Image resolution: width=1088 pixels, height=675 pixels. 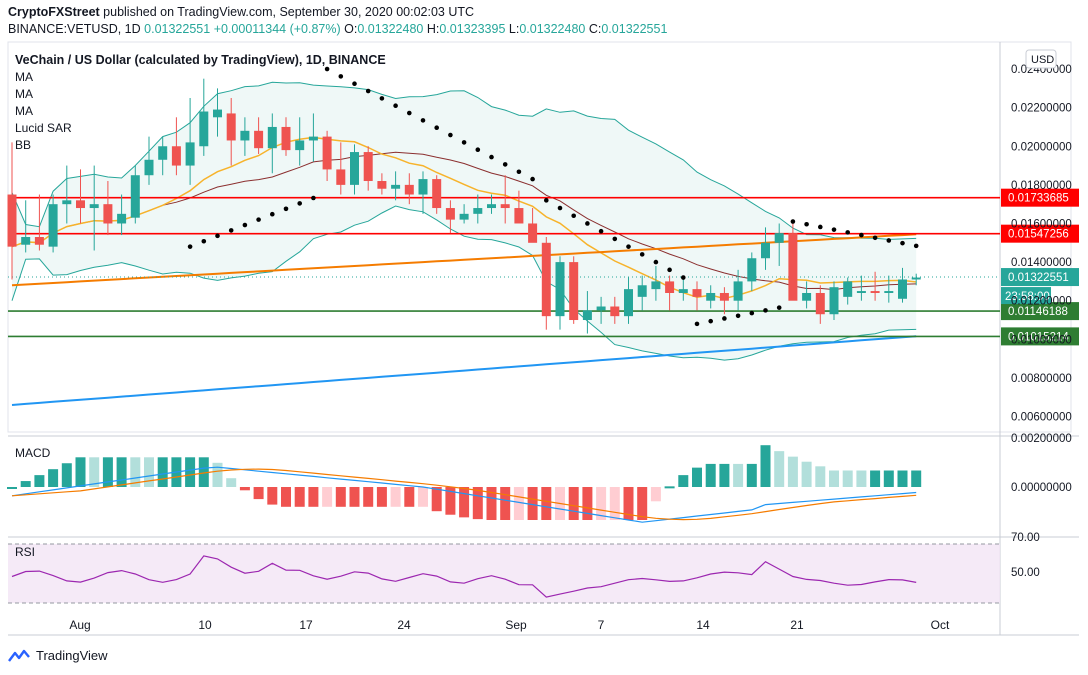 I want to click on currency-label: USD, so click(x=1042, y=60).